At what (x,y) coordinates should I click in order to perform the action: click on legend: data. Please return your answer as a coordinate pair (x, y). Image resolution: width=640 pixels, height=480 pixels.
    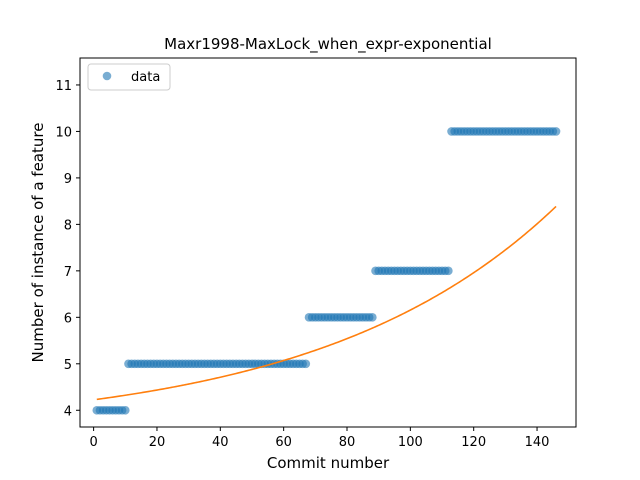
    Looking at the image, I should click on (129, 77).